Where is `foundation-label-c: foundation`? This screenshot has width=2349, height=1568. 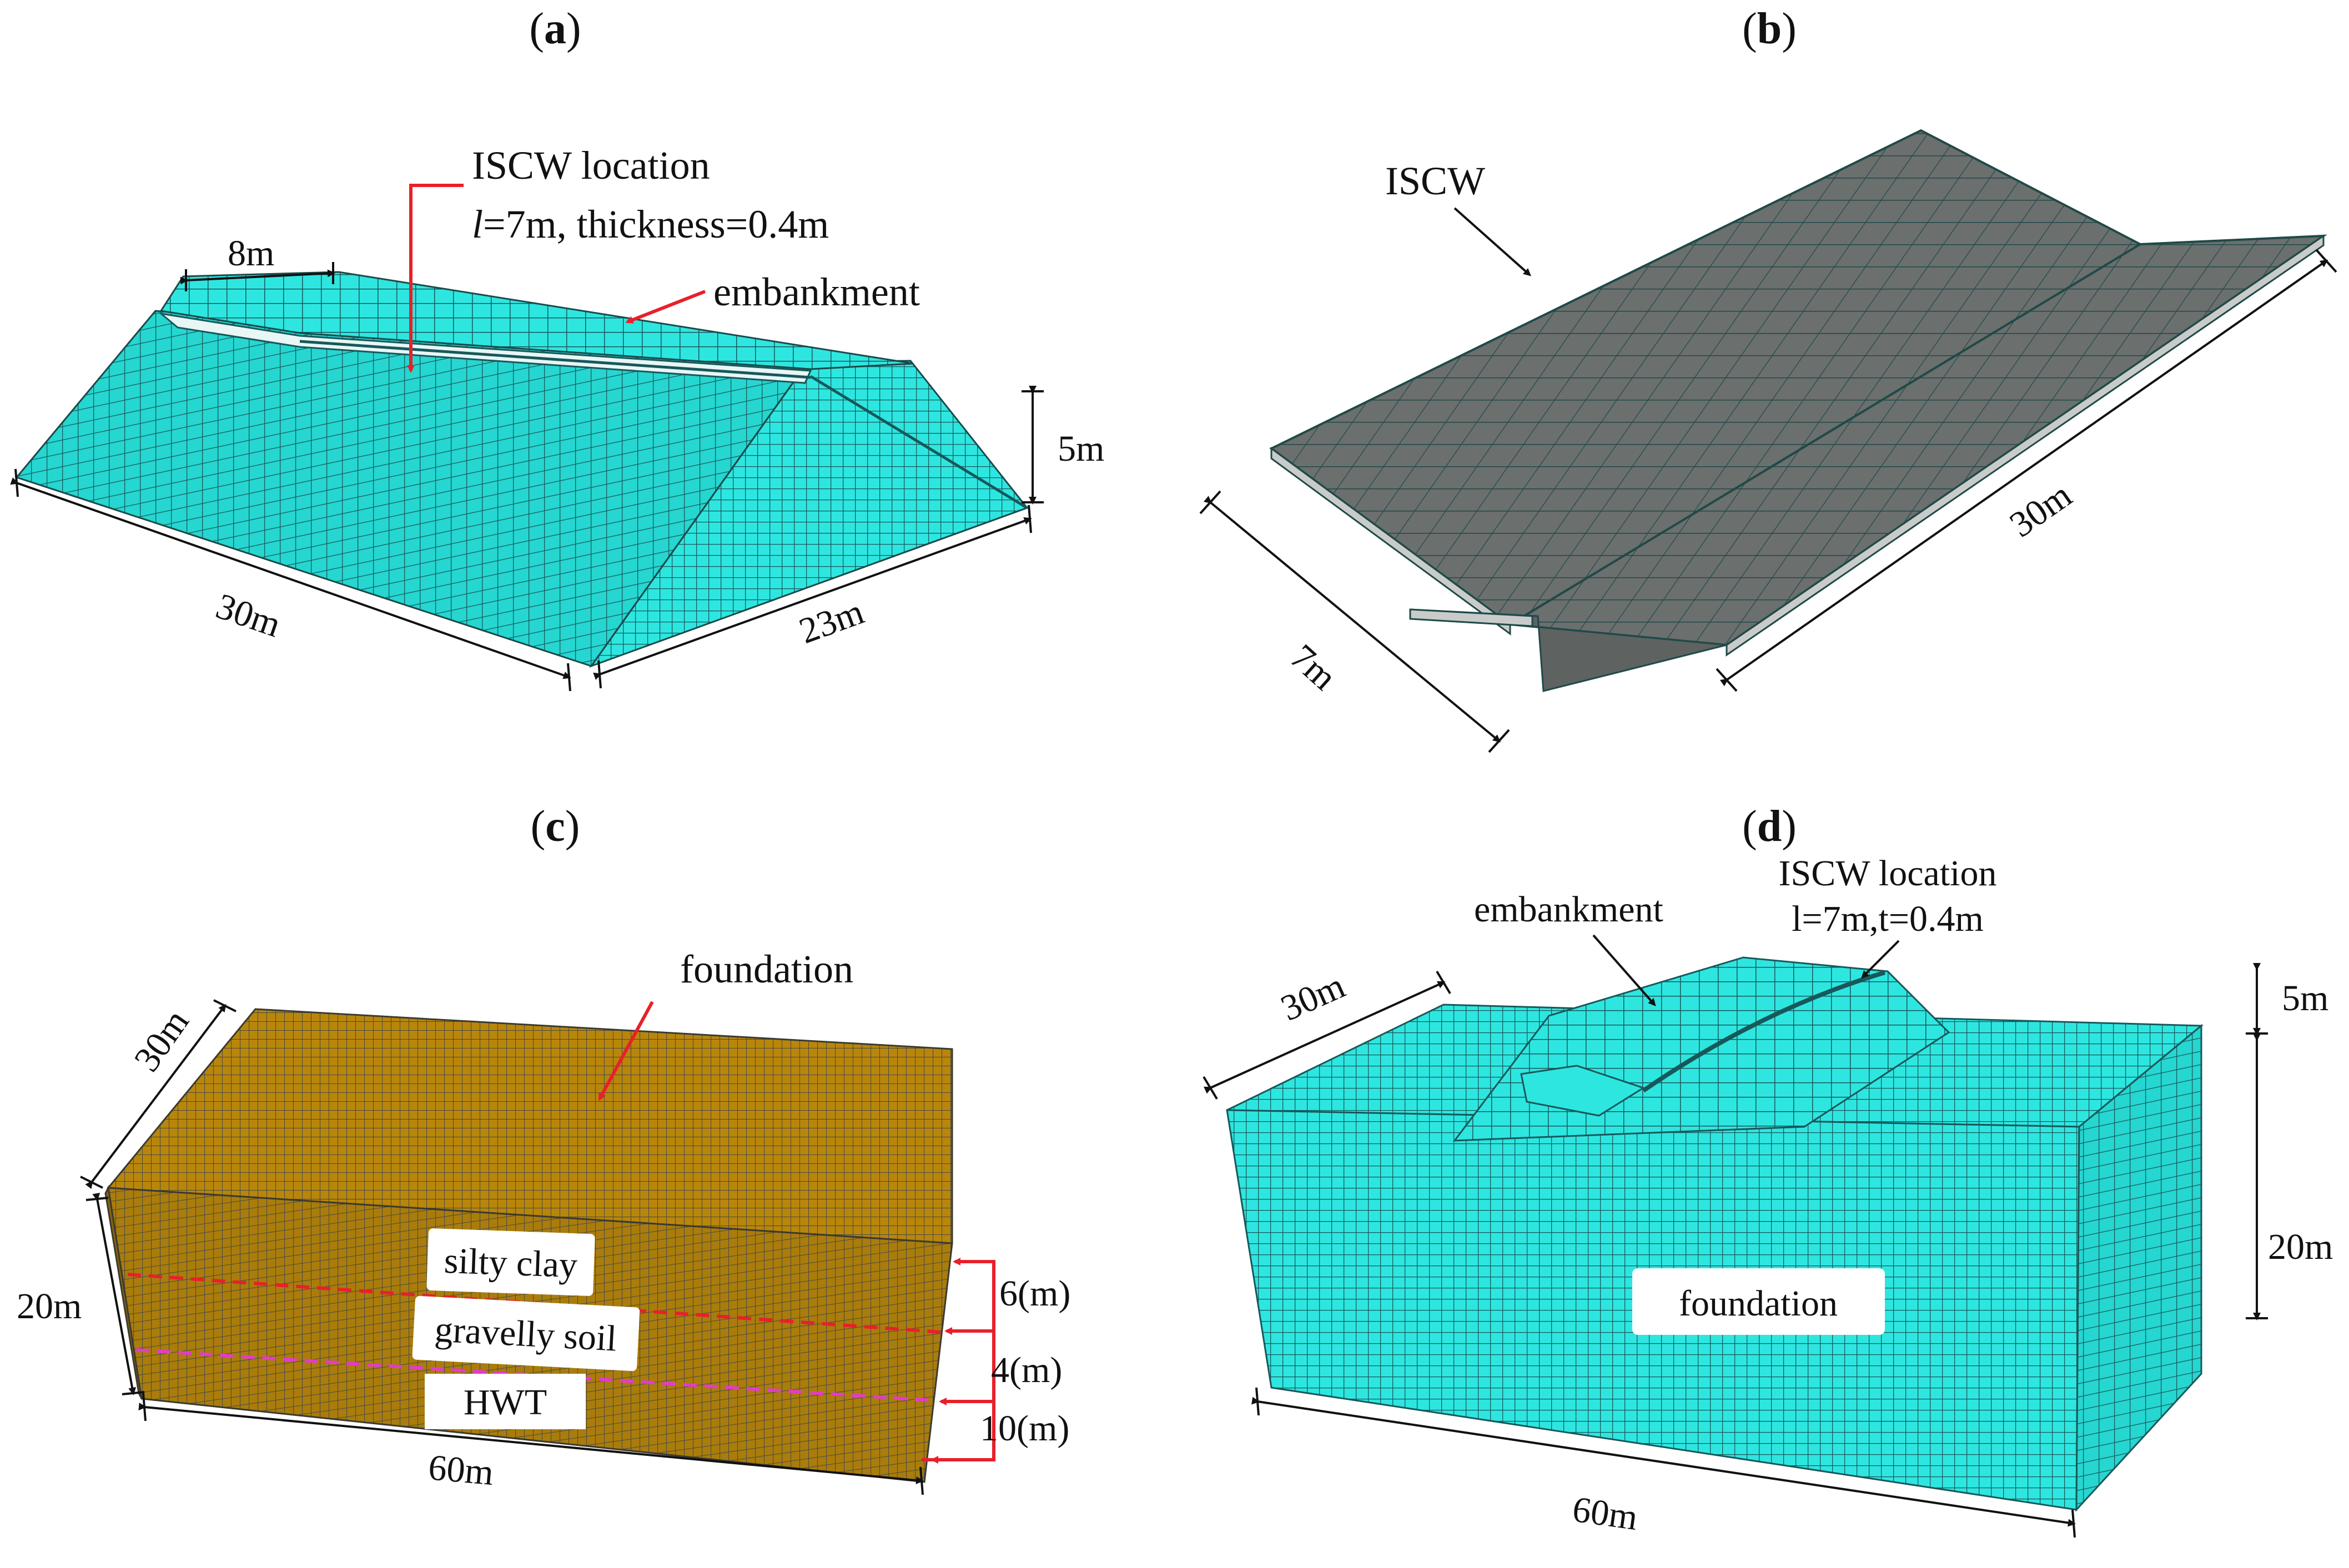 foundation-label-c: foundation is located at coordinates (767, 969).